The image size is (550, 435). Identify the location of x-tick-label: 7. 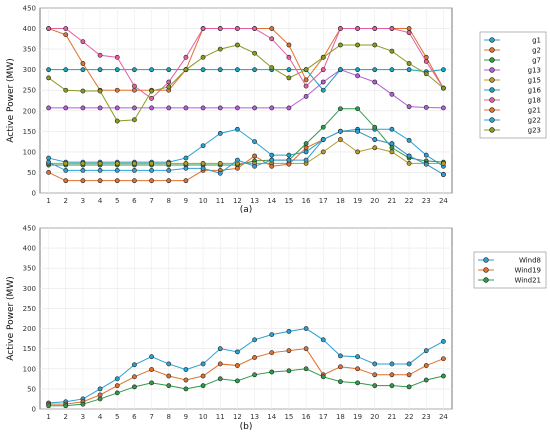
(151, 417).